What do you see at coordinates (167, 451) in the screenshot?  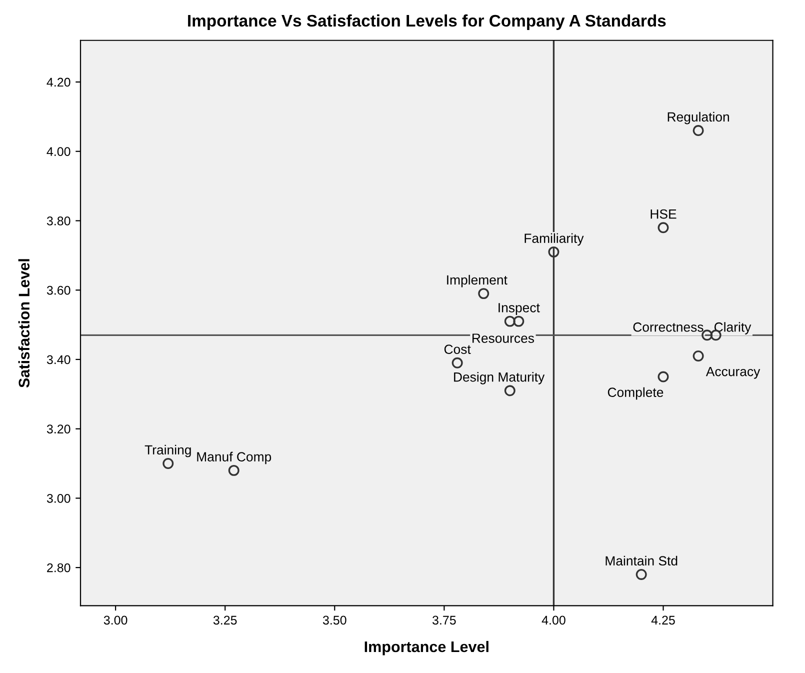 I see `annotation: Training` at bounding box center [167, 451].